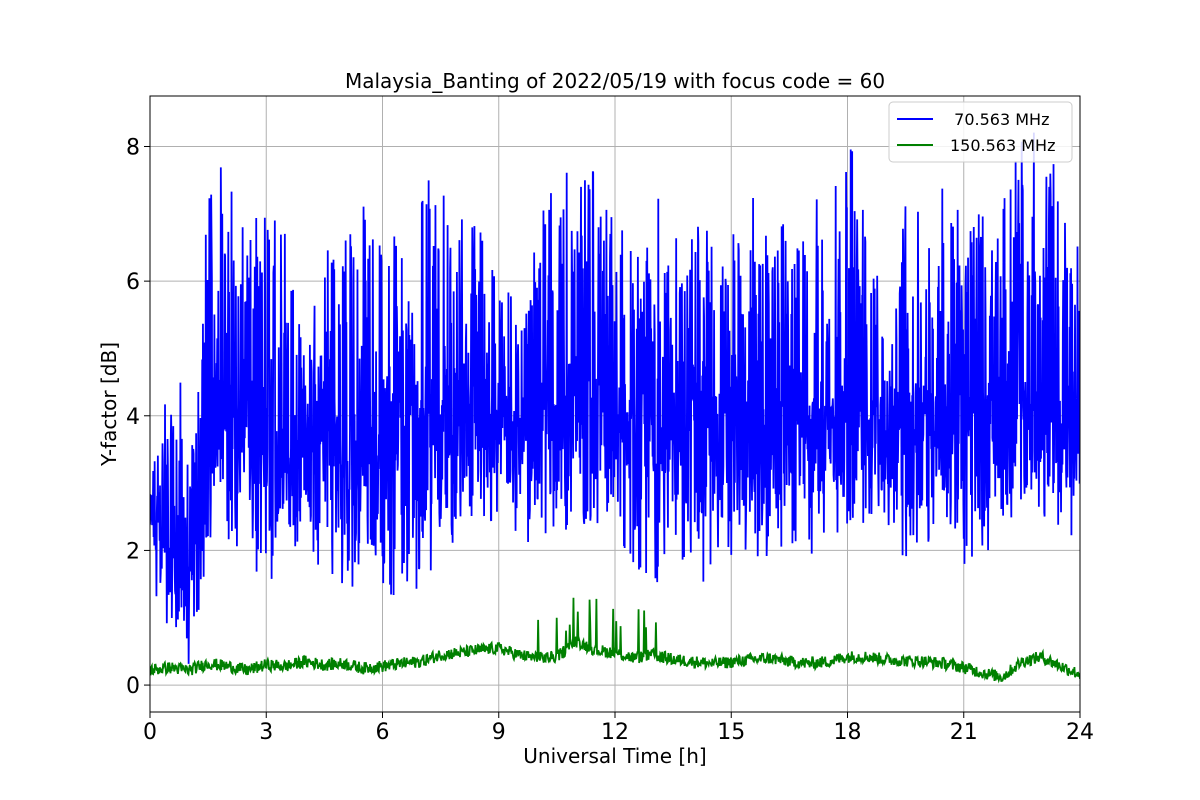 This screenshot has height=800, width=1200. What do you see at coordinates (133, 686) in the screenshot?
I see `y-tick-label: 0` at bounding box center [133, 686].